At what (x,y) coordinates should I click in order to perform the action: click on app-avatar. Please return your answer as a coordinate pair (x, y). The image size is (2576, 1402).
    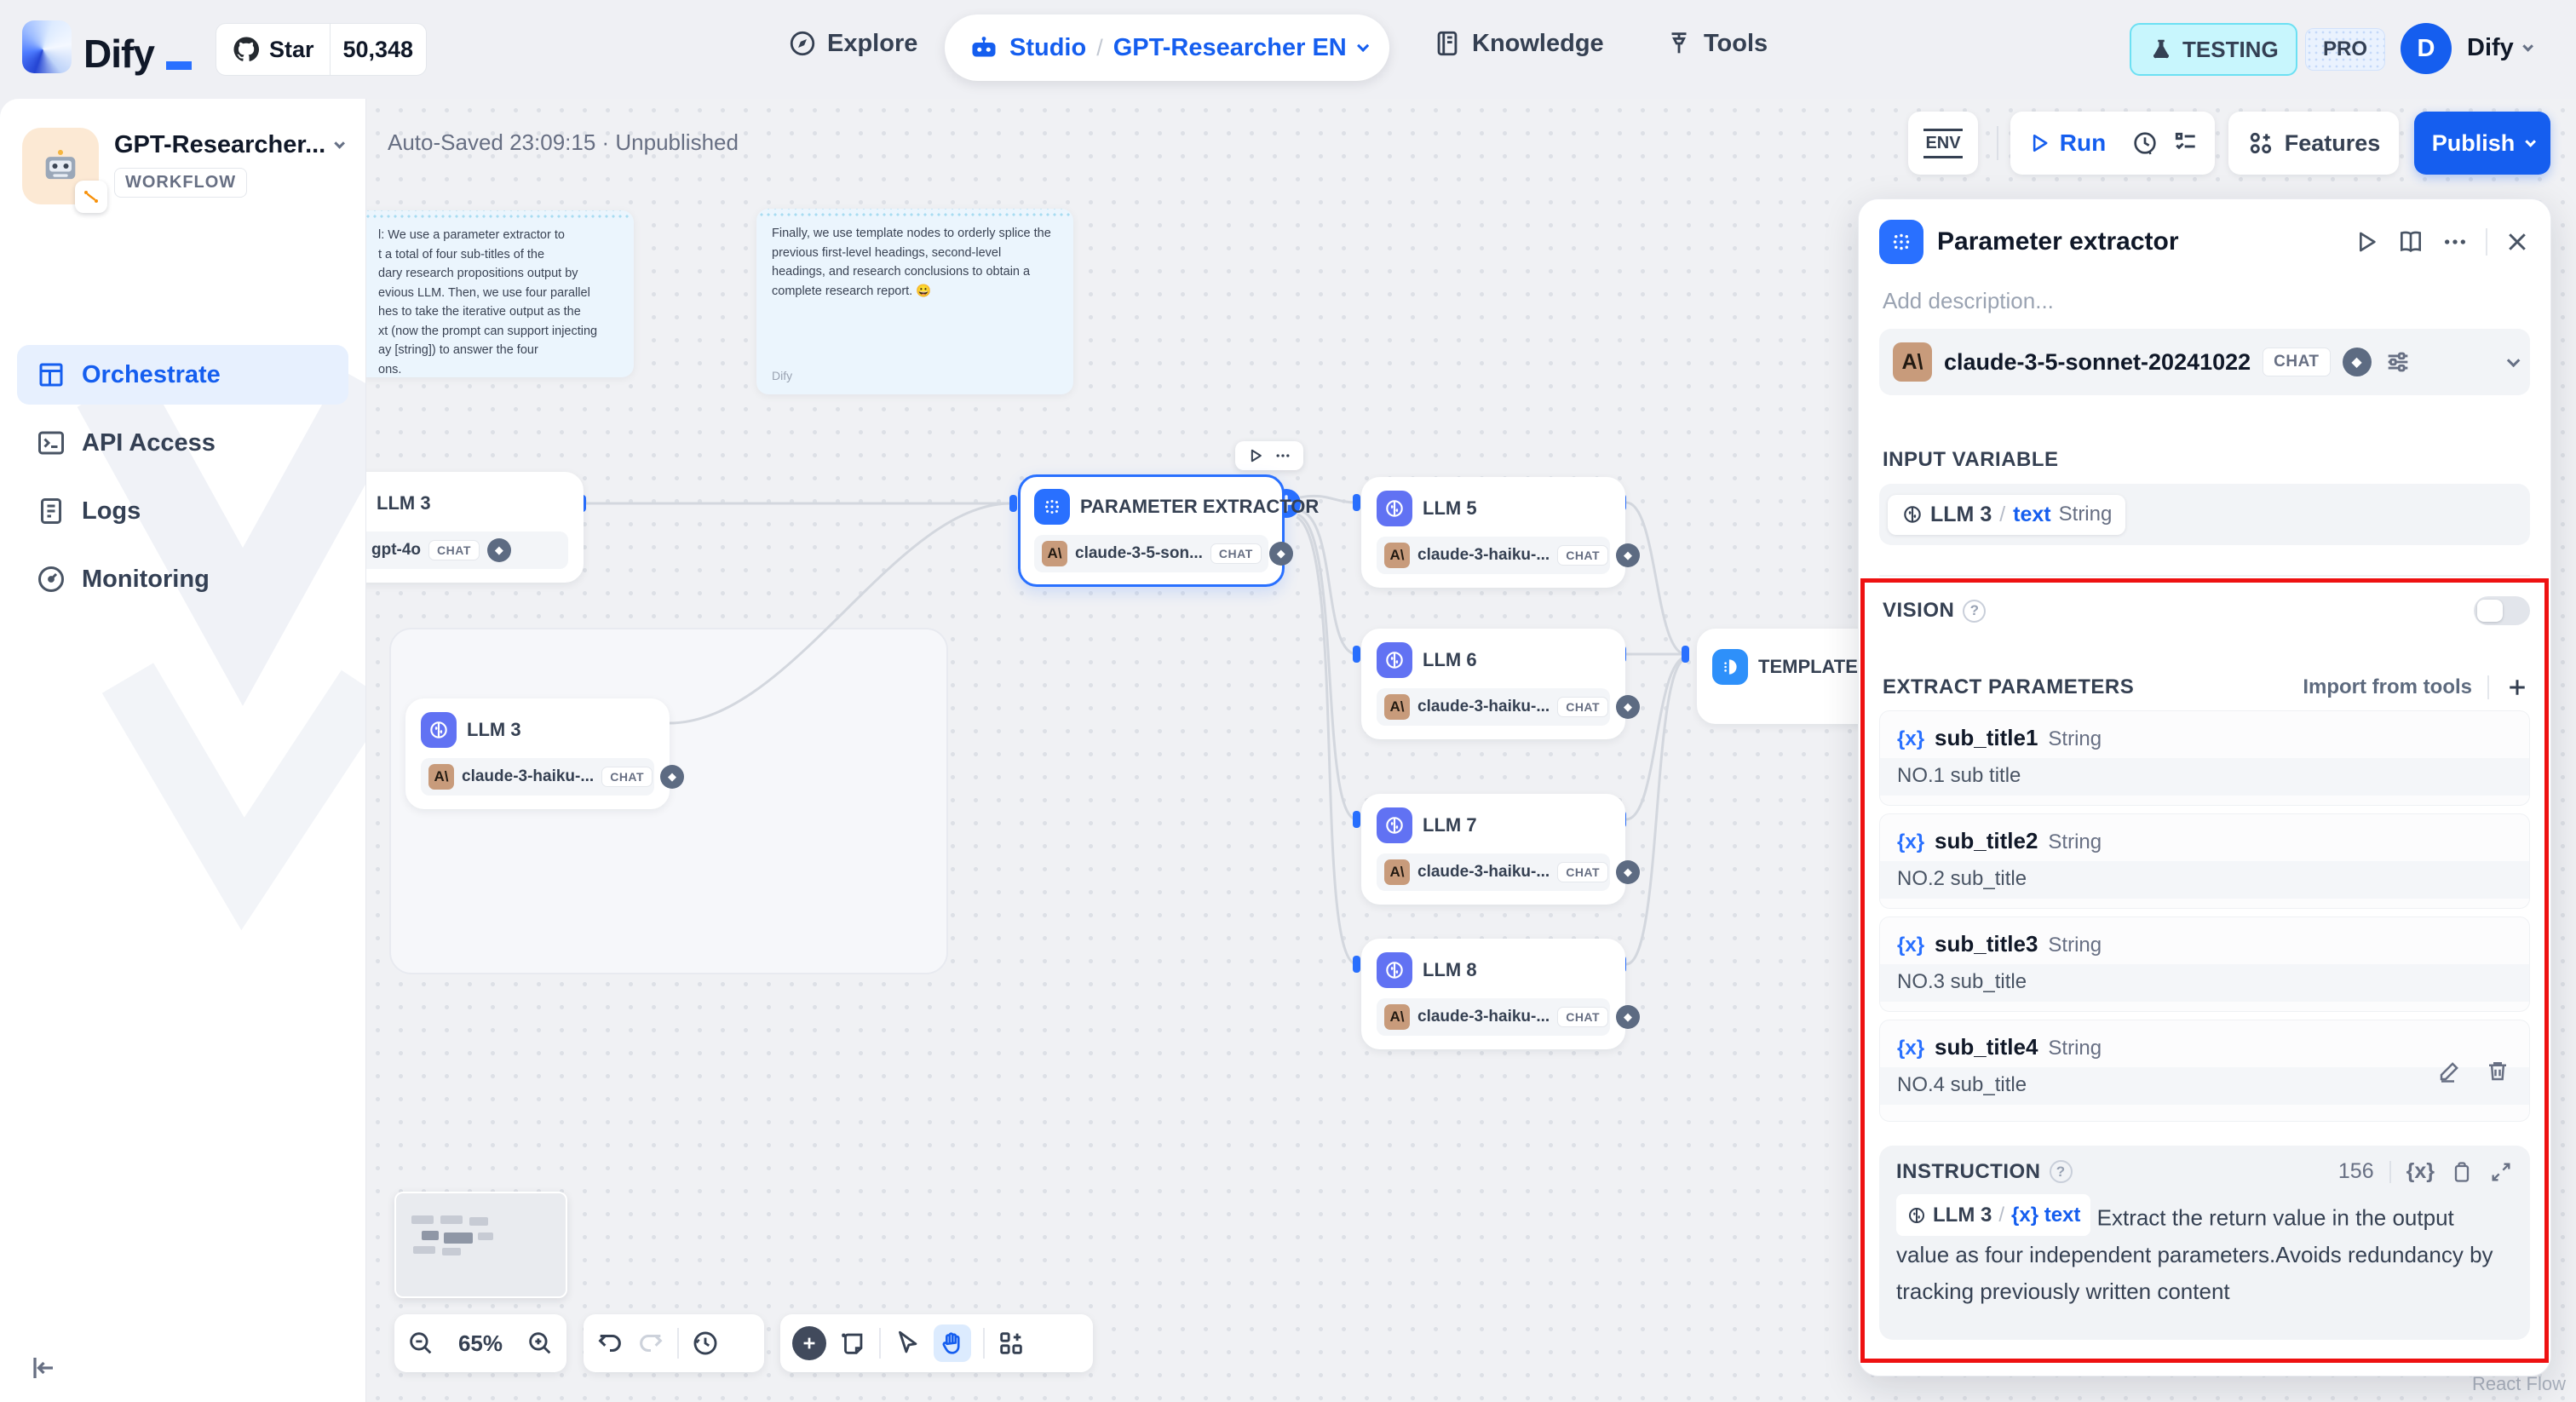
    Looking at the image, I should click on (64, 170).